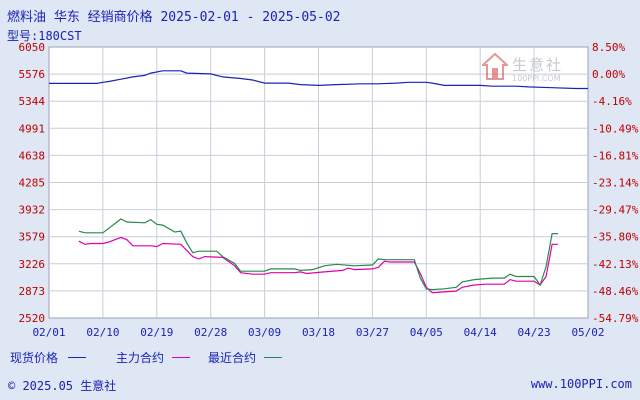 This screenshot has width=640, height=400. Describe the element at coordinates (32, 128) in the screenshot. I see `y-tick-label-left: 4991` at that location.